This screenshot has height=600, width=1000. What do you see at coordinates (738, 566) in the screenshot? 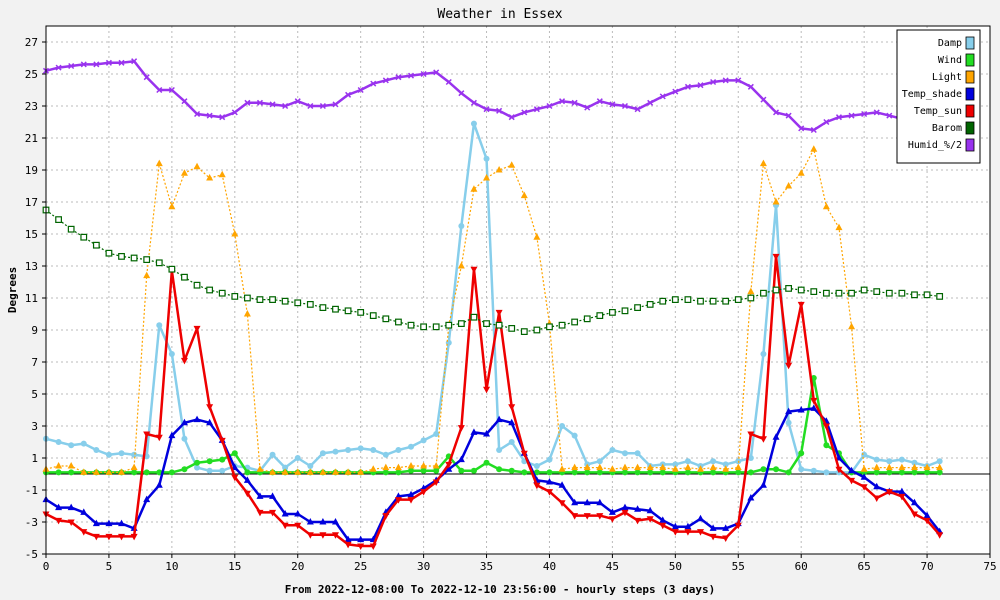
I see `x-tick-label: 55` at bounding box center [738, 566].